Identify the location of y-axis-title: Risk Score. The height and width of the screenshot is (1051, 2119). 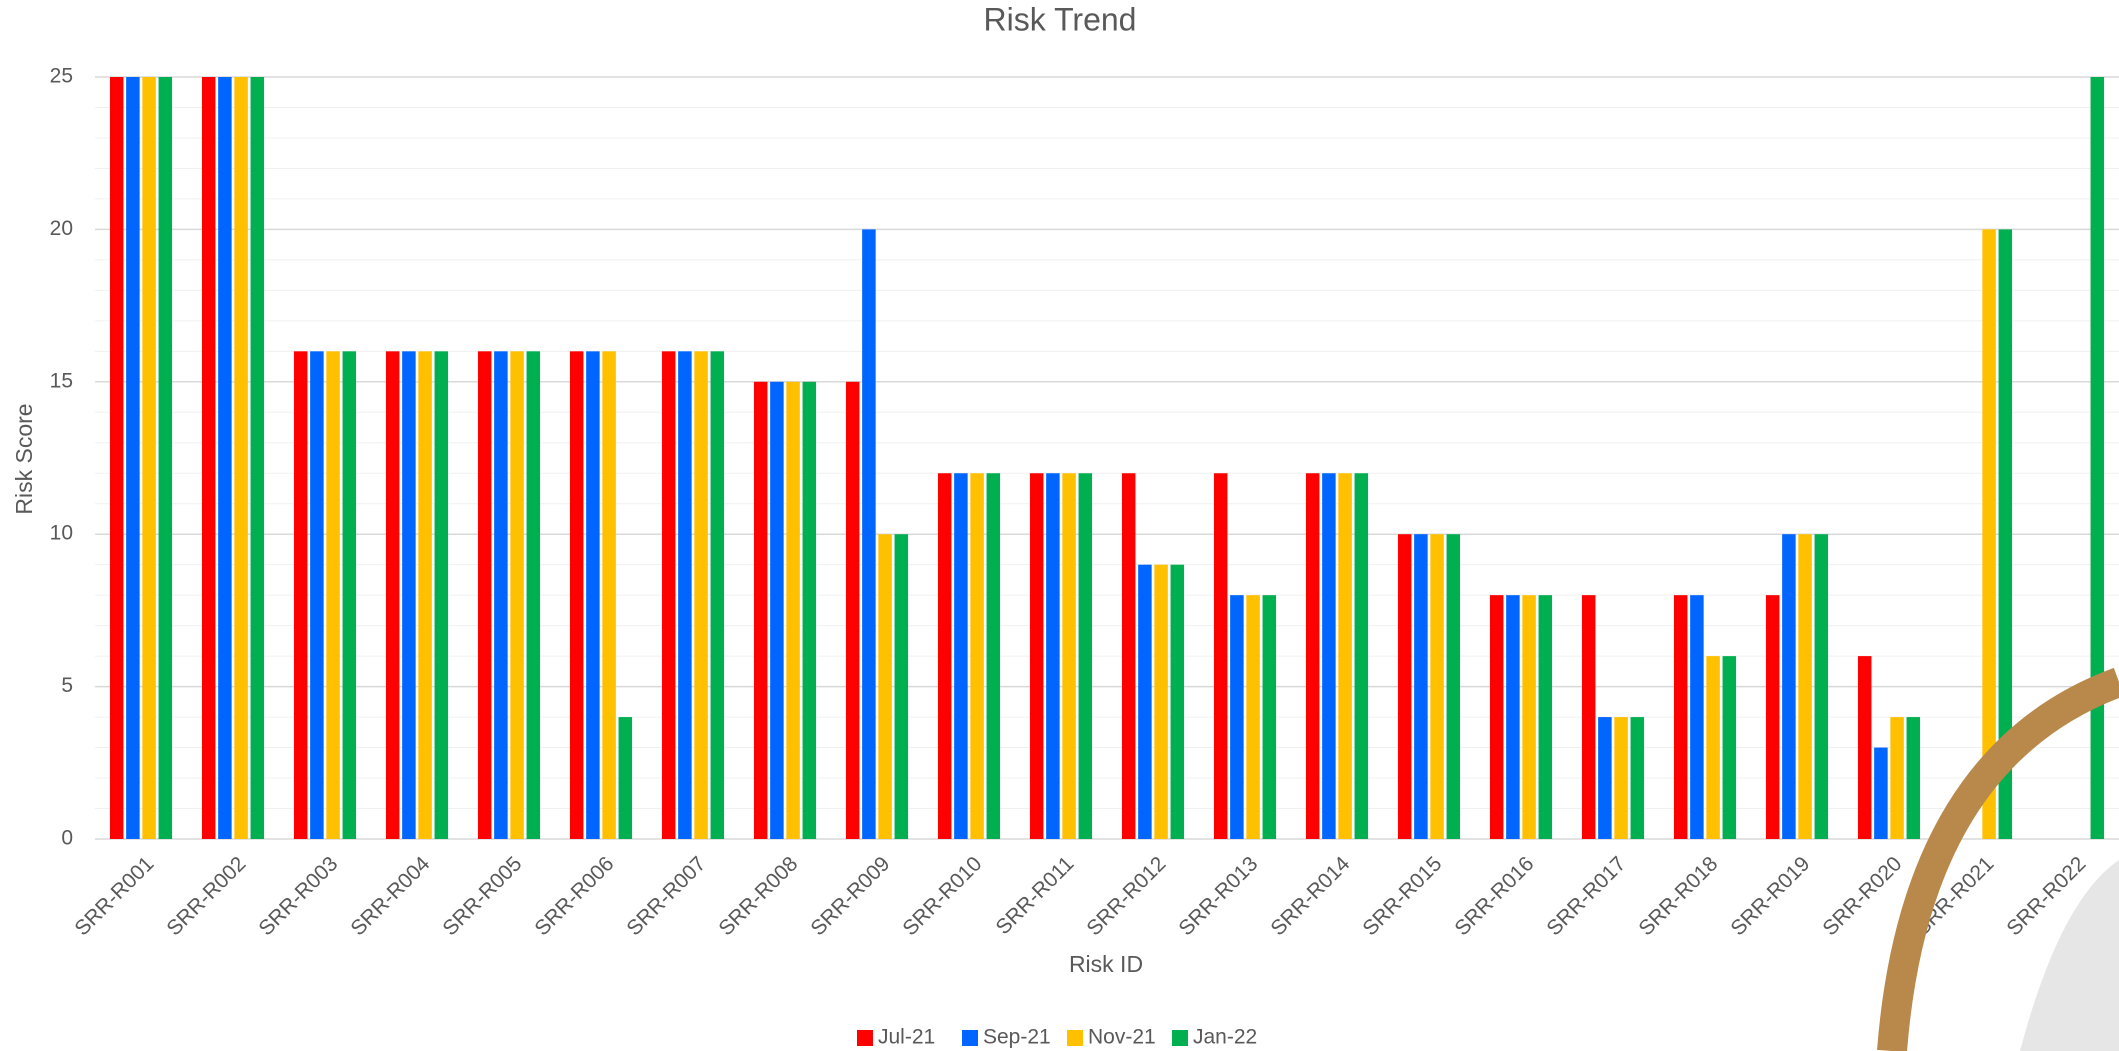
(24, 458).